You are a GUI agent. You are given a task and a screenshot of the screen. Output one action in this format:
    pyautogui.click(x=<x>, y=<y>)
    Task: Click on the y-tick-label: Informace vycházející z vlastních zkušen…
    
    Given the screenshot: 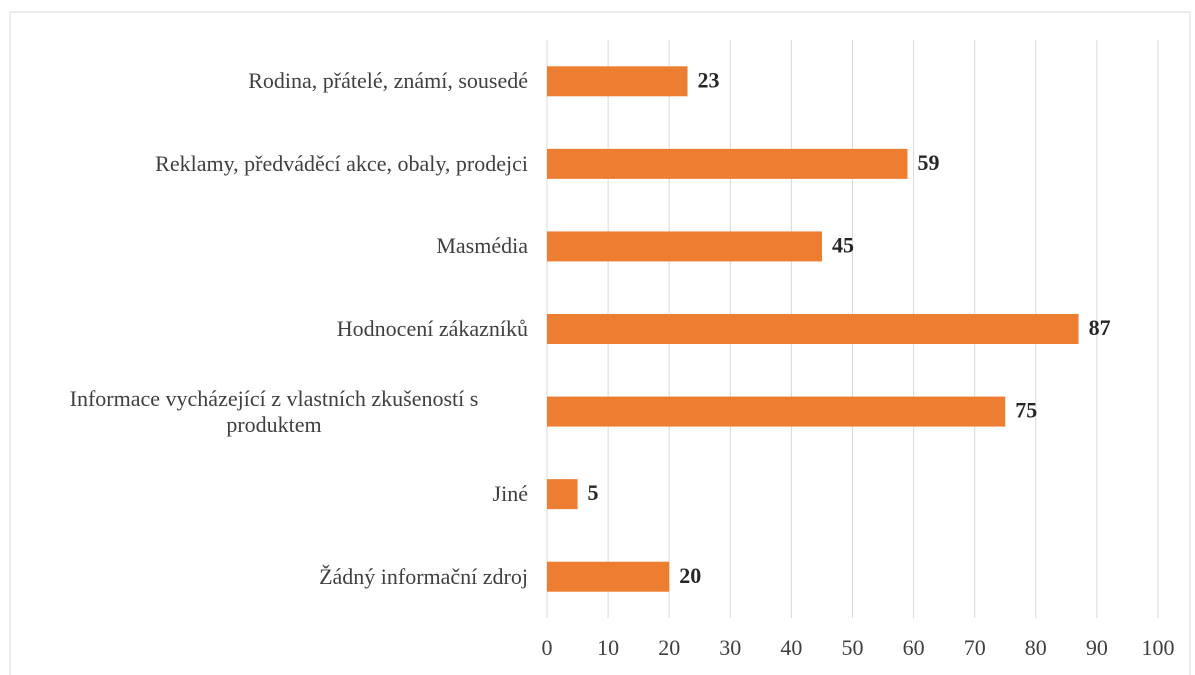 What is the action you would take?
    pyautogui.click(x=274, y=411)
    